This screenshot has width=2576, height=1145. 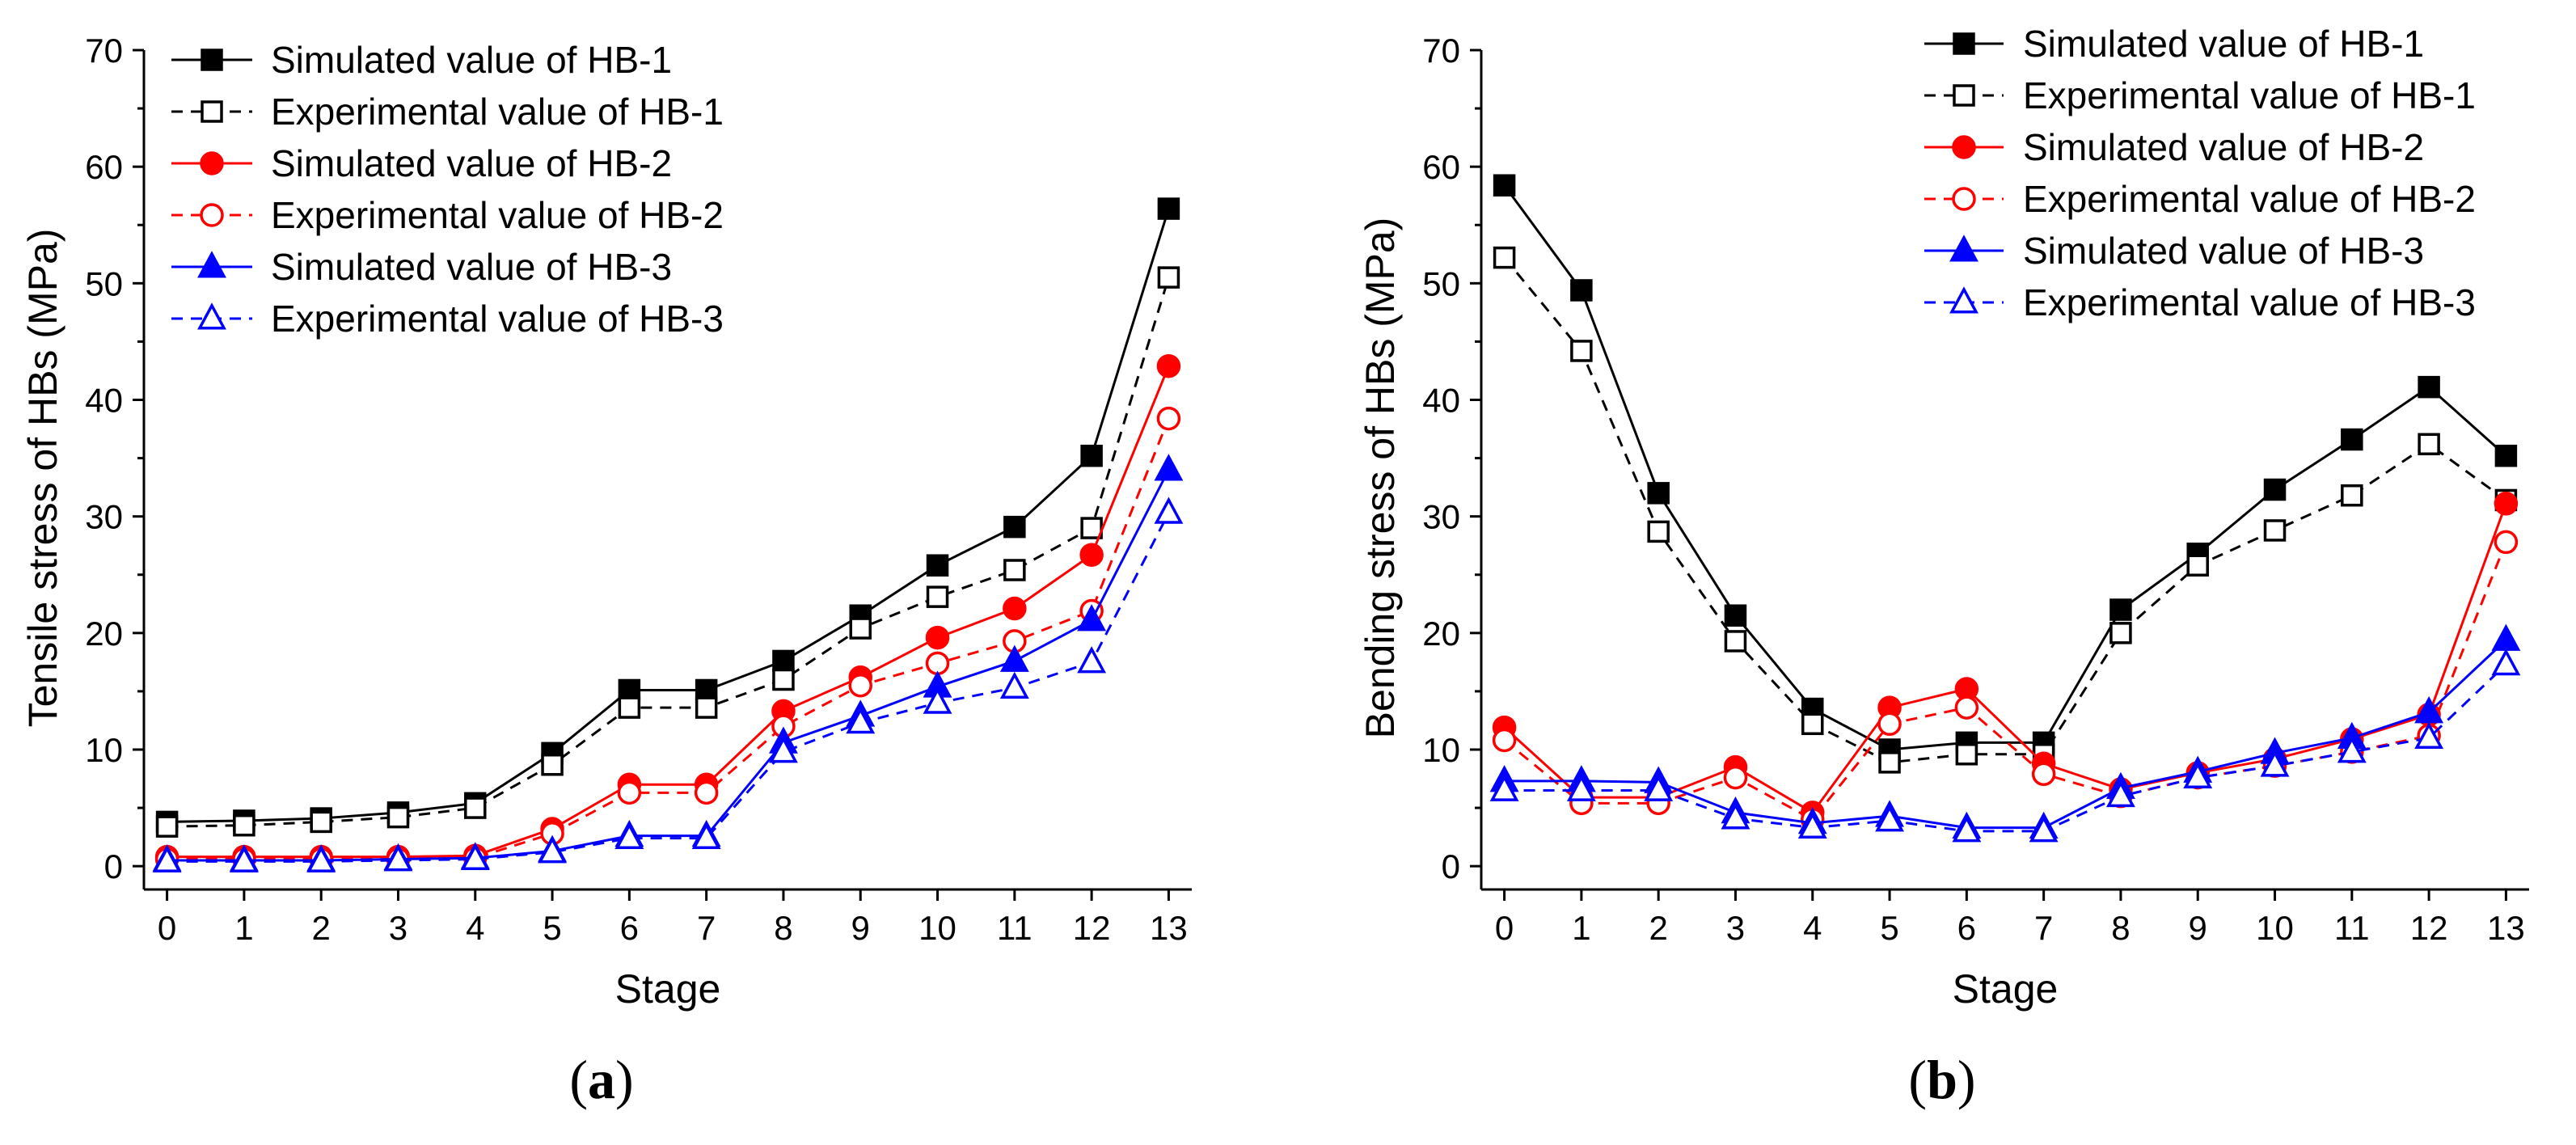 I want to click on x-tick-label: 10, so click(x=2275, y=928).